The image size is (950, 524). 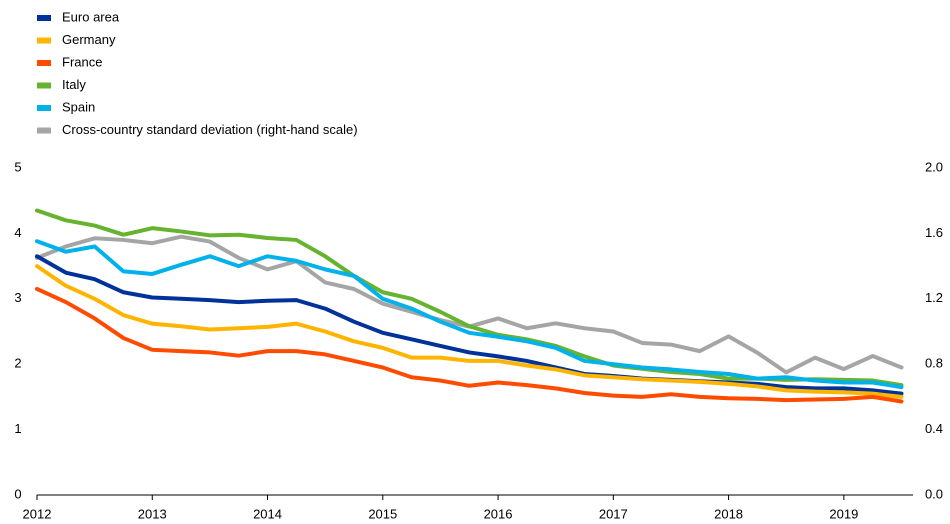 I want to click on y-tick-label: 0, so click(x=17, y=493).